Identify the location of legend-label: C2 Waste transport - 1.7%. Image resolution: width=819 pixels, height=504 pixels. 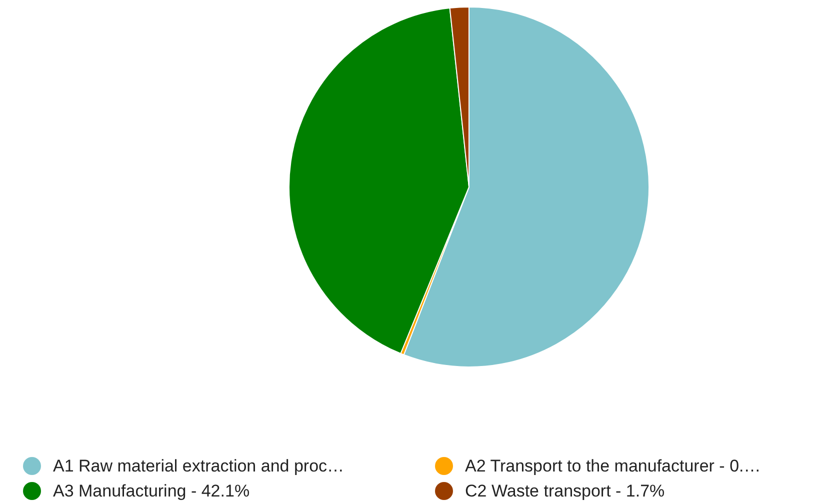
(565, 491).